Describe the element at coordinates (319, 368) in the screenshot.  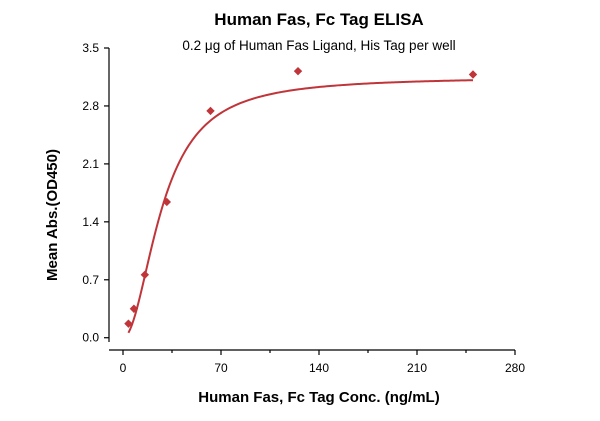
I see `x-tick-label: 140` at that location.